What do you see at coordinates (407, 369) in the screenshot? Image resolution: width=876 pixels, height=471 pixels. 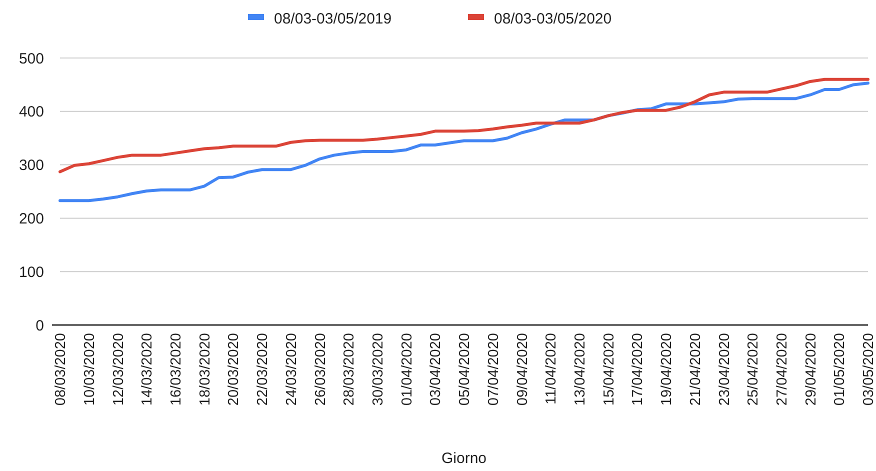 I see `x-tick-label: 01/04/2020` at bounding box center [407, 369].